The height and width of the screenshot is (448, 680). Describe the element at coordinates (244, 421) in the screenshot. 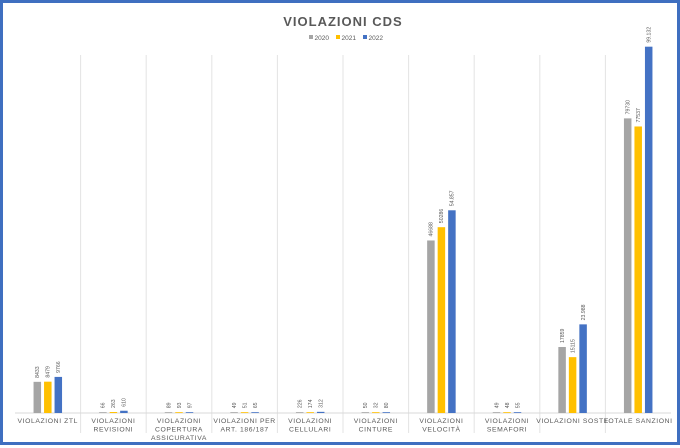

I see `category-label-line: VIOLAZIONI PER` at that location.